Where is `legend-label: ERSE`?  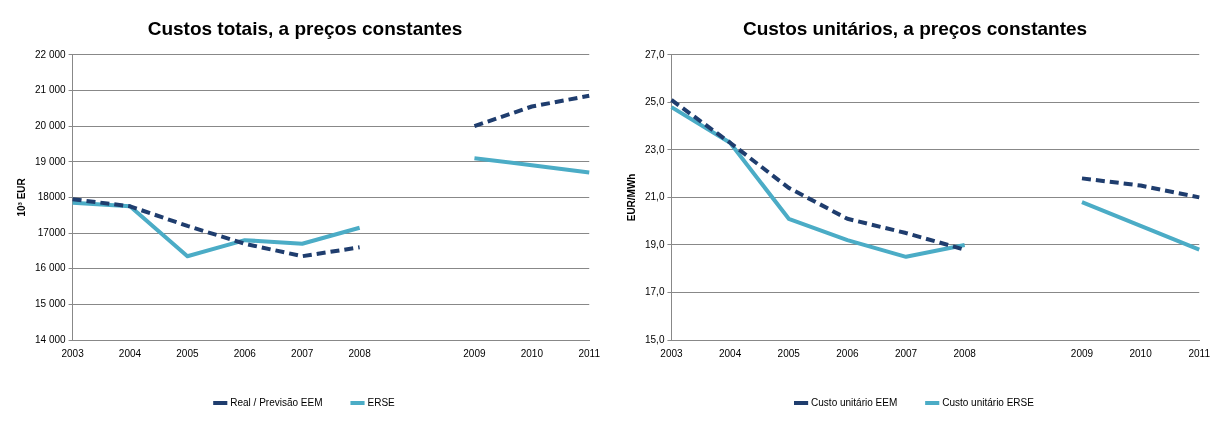 legend-label: ERSE is located at coordinates (381, 402).